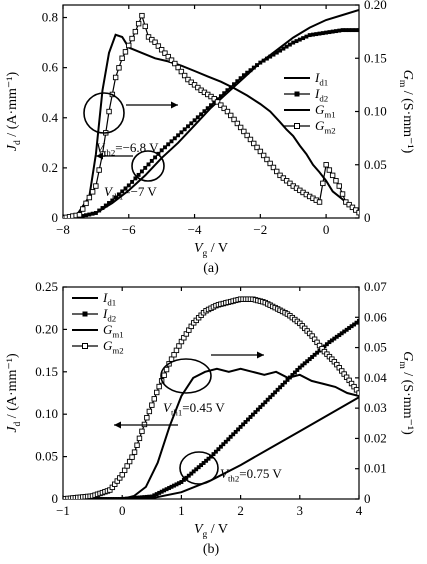 This screenshot has width=427, height=564. What do you see at coordinates (55, 217) in the screenshot?
I see `y-tick-label: 0` at bounding box center [55, 217].